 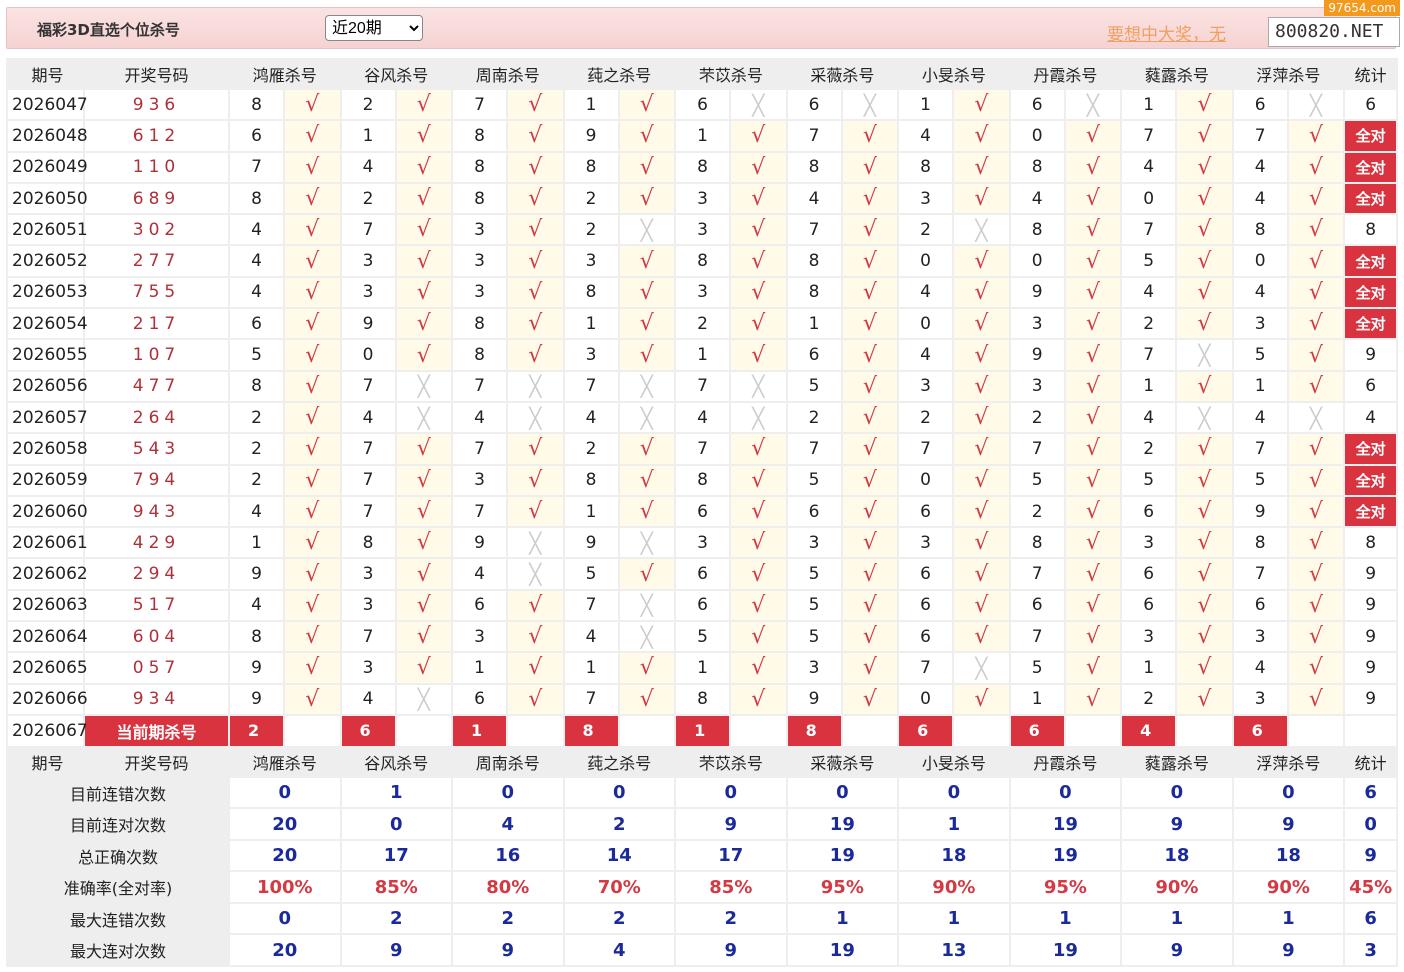 What do you see at coordinates (156, 574) in the screenshot?
I see `draw-number-cell: 294` at bounding box center [156, 574].